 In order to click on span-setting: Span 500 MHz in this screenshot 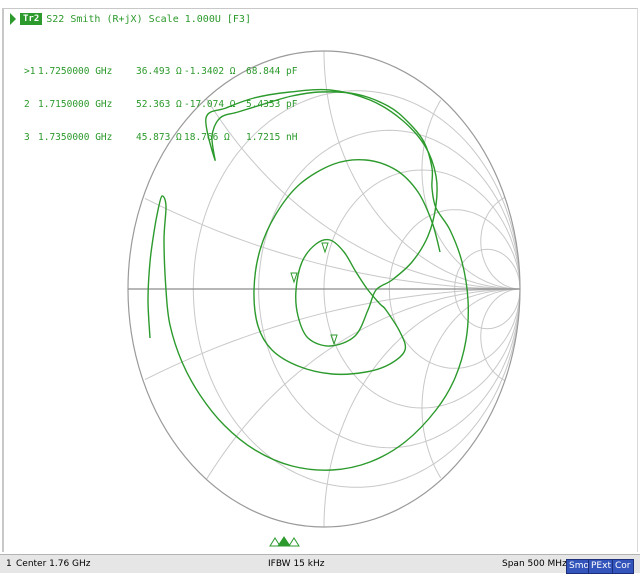, I will do `click(534, 564)`.